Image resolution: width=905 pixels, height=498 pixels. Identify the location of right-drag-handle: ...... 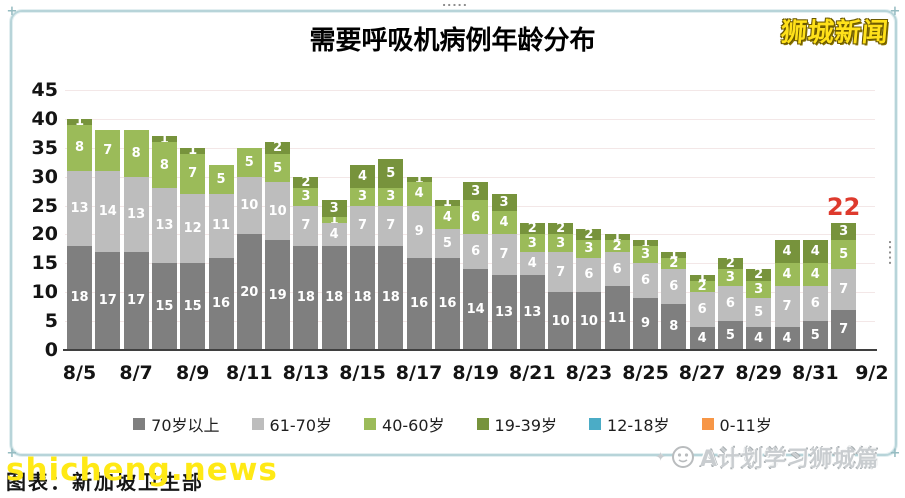
(892, 253).